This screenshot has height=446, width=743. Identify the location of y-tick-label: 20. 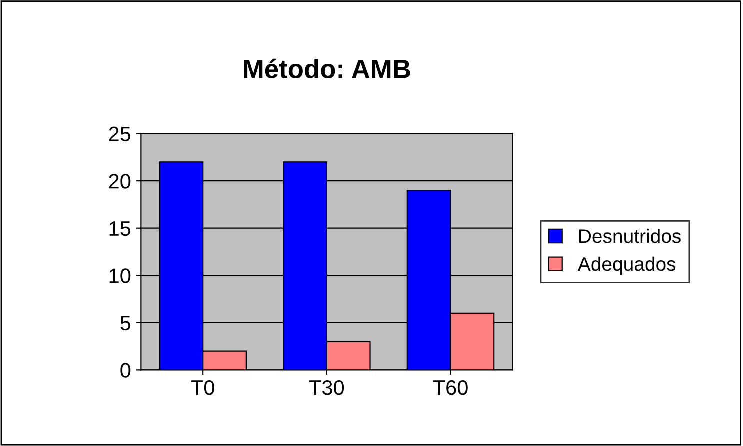
(120, 181).